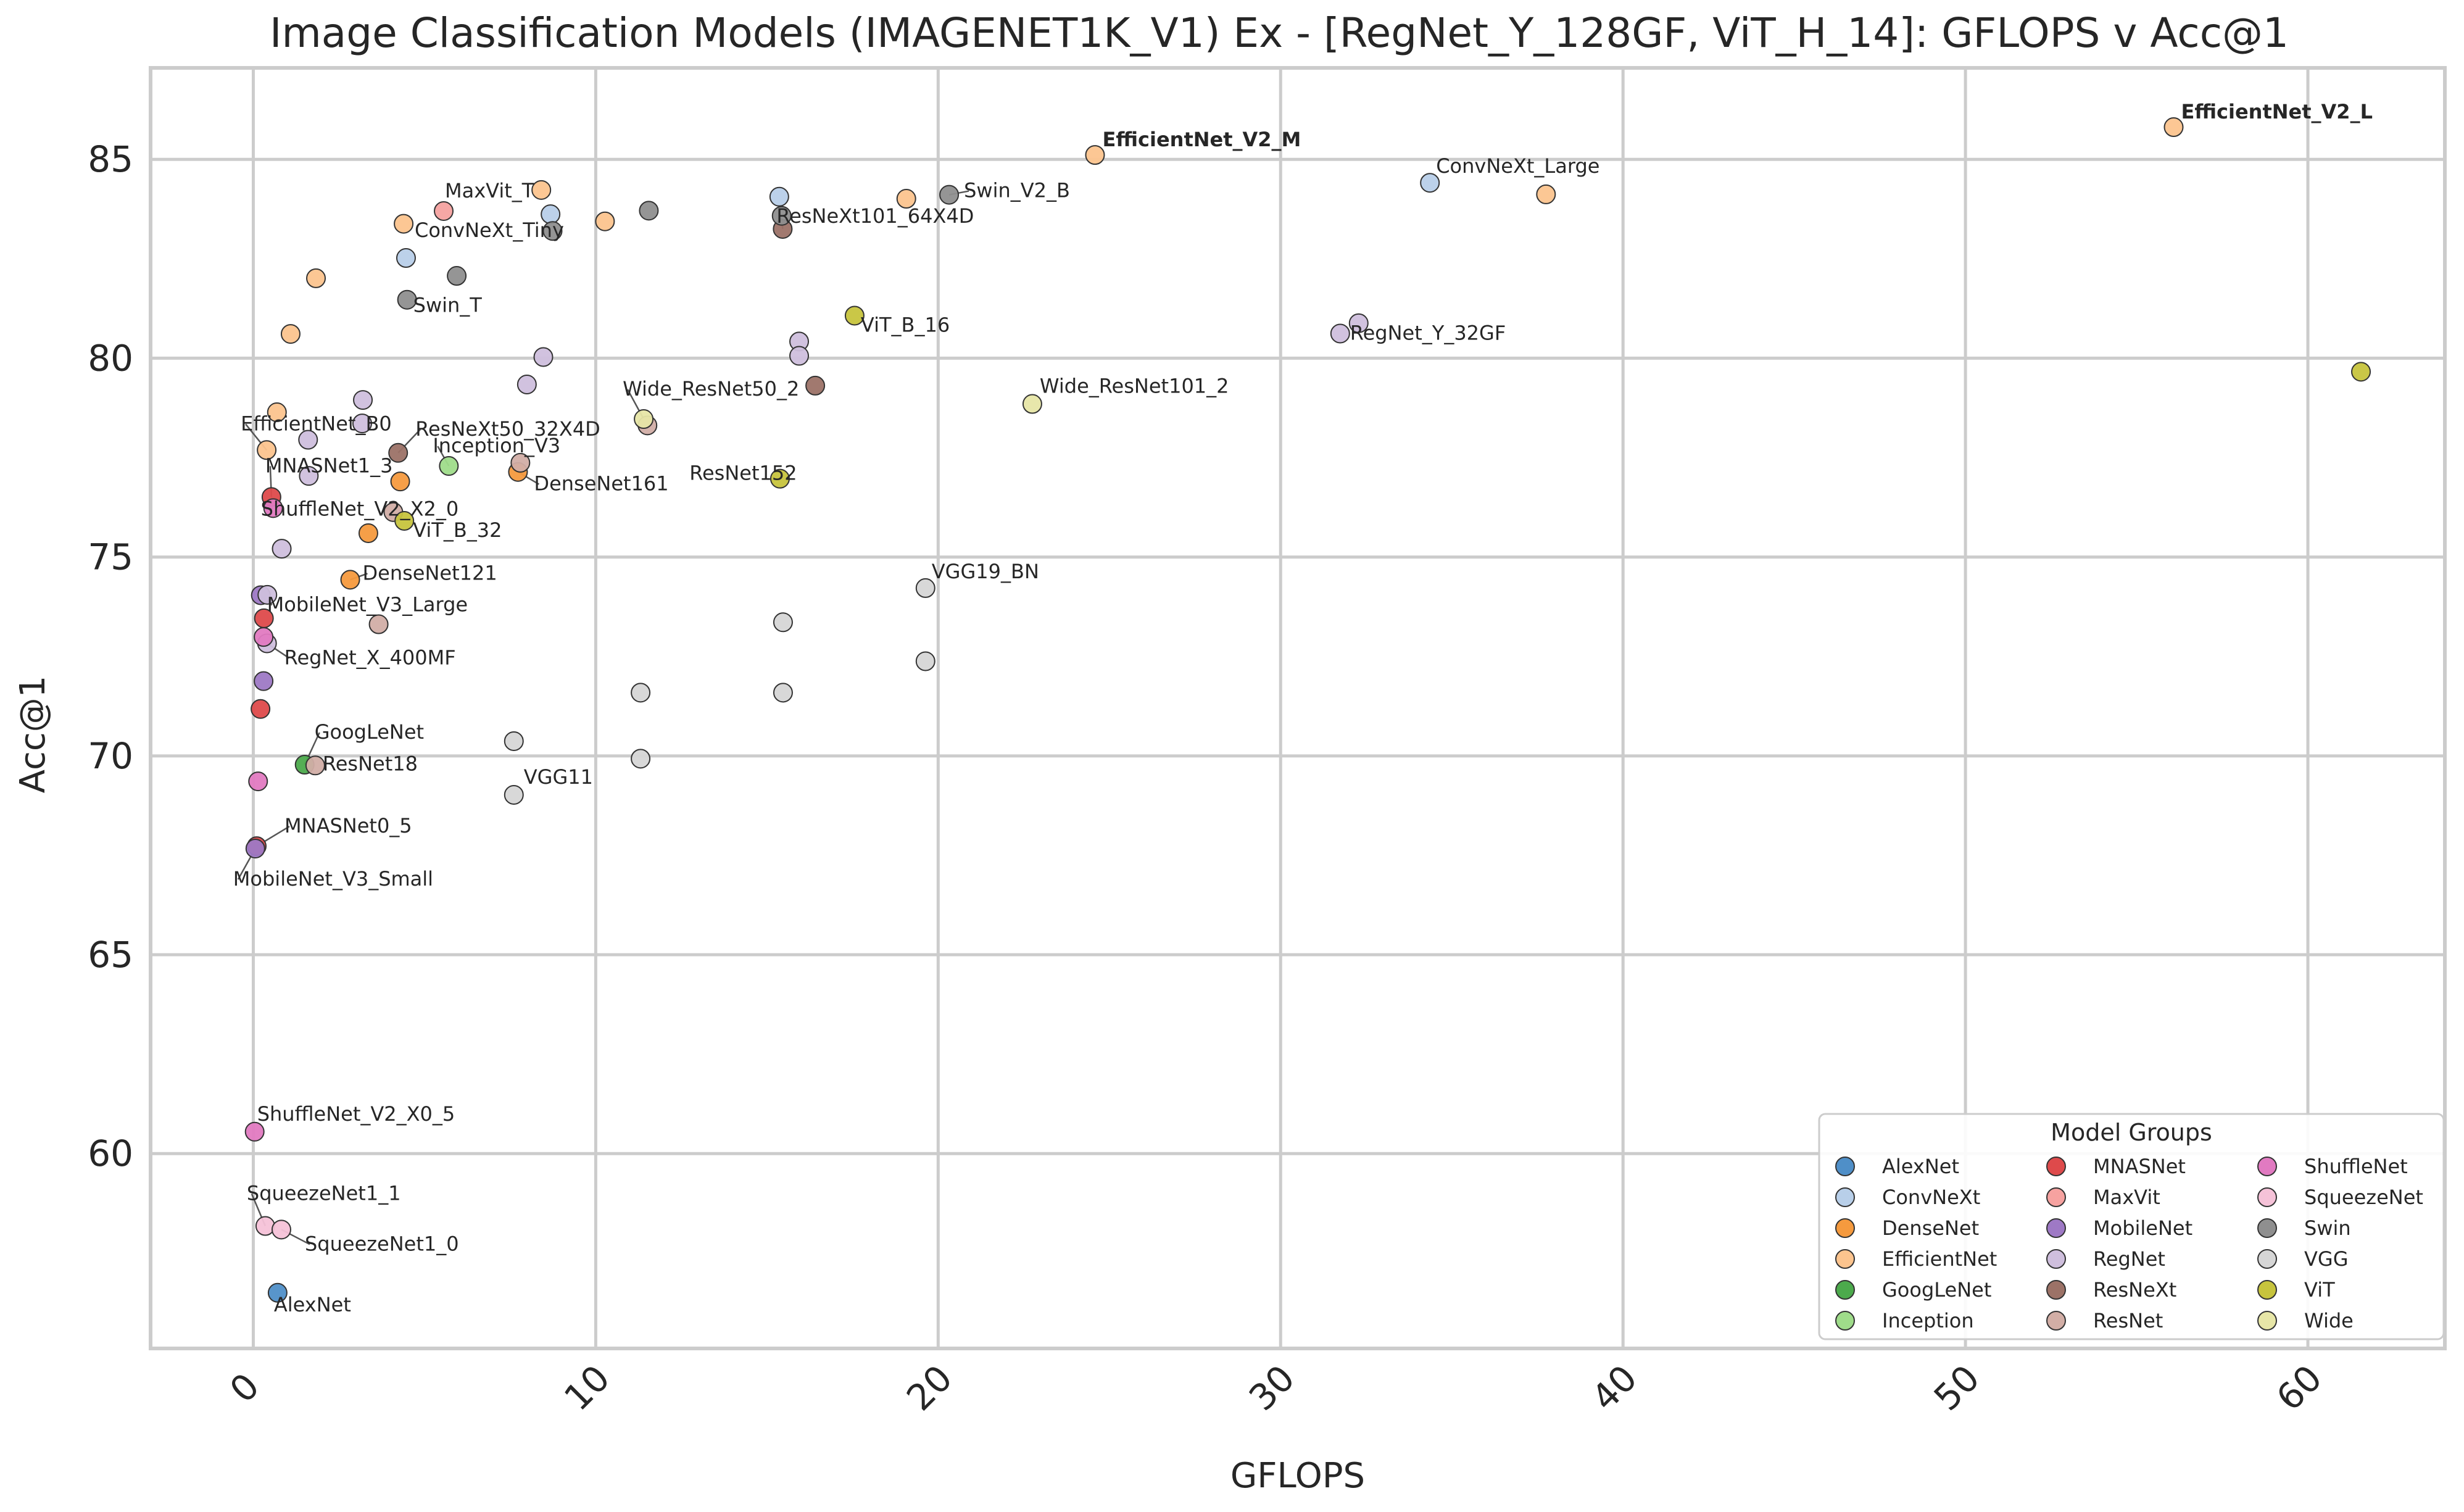 Image resolution: width=2464 pixels, height=1512 pixels. What do you see at coordinates (2128, 1320) in the screenshot?
I see `legend-label: ResNet` at bounding box center [2128, 1320].